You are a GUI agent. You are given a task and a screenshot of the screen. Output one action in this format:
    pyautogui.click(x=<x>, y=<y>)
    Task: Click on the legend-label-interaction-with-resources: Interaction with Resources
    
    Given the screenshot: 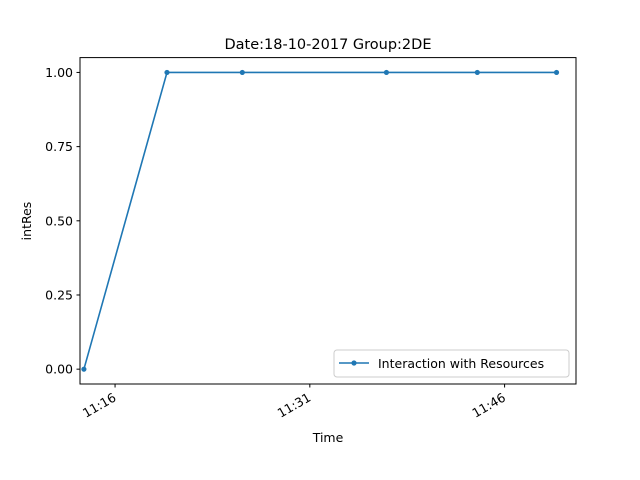 What is the action you would take?
    pyautogui.click(x=461, y=363)
    